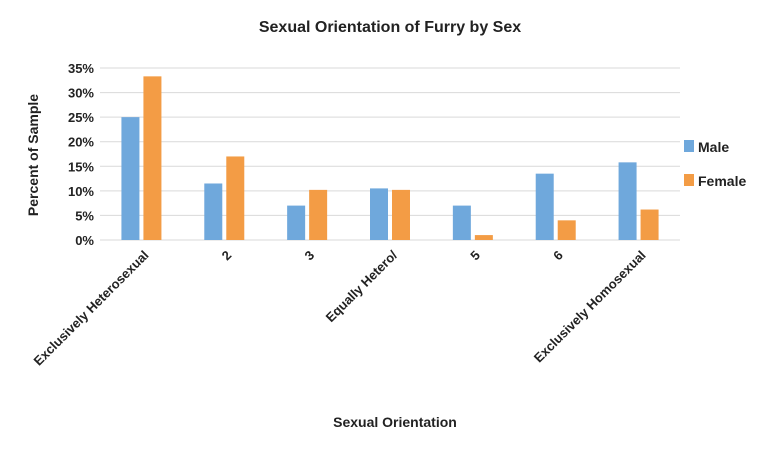 Image resolution: width=768 pixels, height=451 pixels. What do you see at coordinates (713, 147) in the screenshot?
I see `legend-label-male: Male` at bounding box center [713, 147].